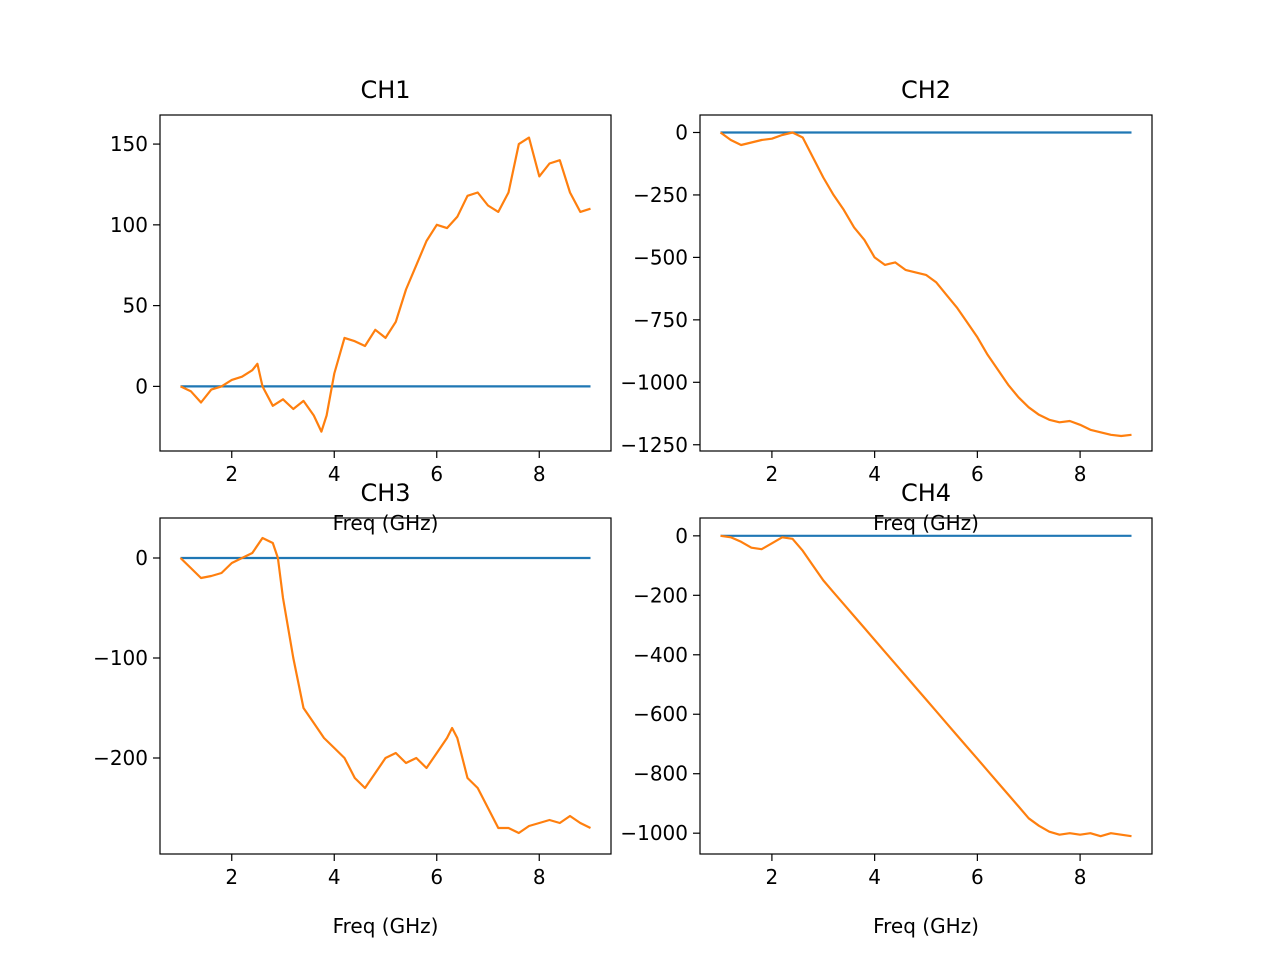 Image resolution: width=1280 pixels, height=960 pixels. I want to click on chart-title: CH3, so click(385, 493).